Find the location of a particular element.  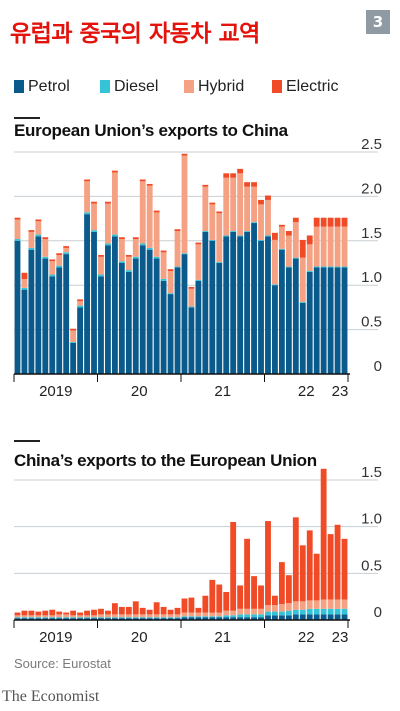

x-tick-label: 21 is located at coordinates (222, 391).